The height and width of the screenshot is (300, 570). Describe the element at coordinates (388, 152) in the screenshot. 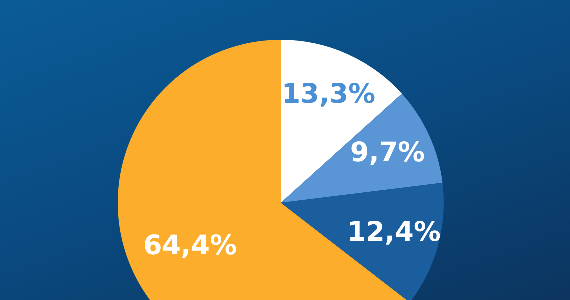

I see `data-label: 9,7%` at that location.